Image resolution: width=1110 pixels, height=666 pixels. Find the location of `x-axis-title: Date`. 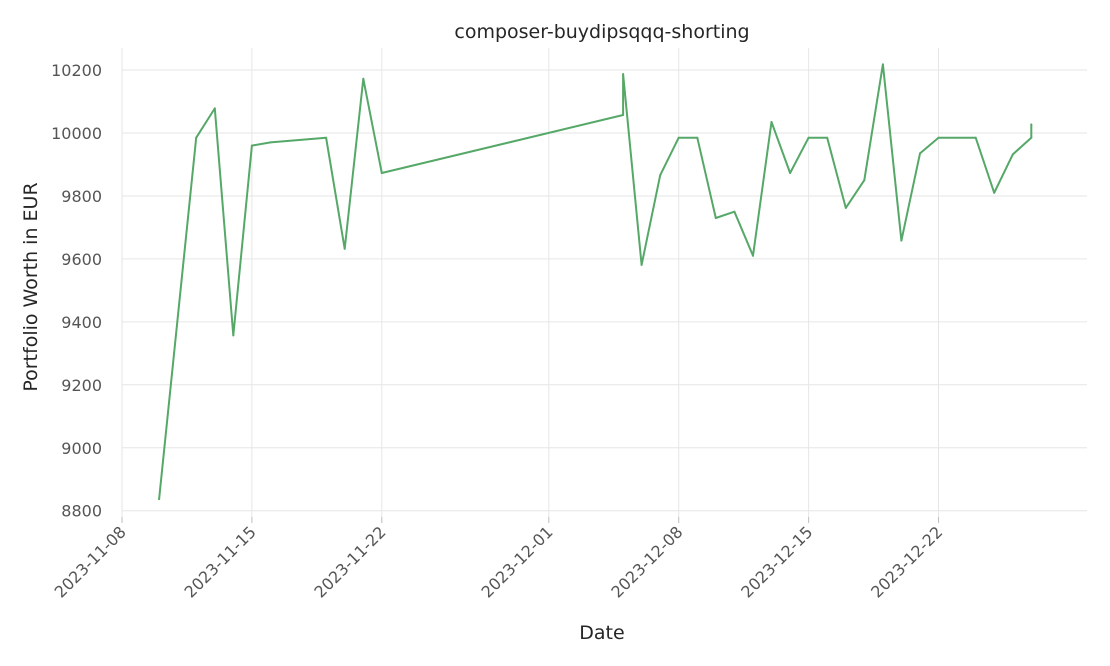

x-axis-title: Date is located at coordinates (601, 633).